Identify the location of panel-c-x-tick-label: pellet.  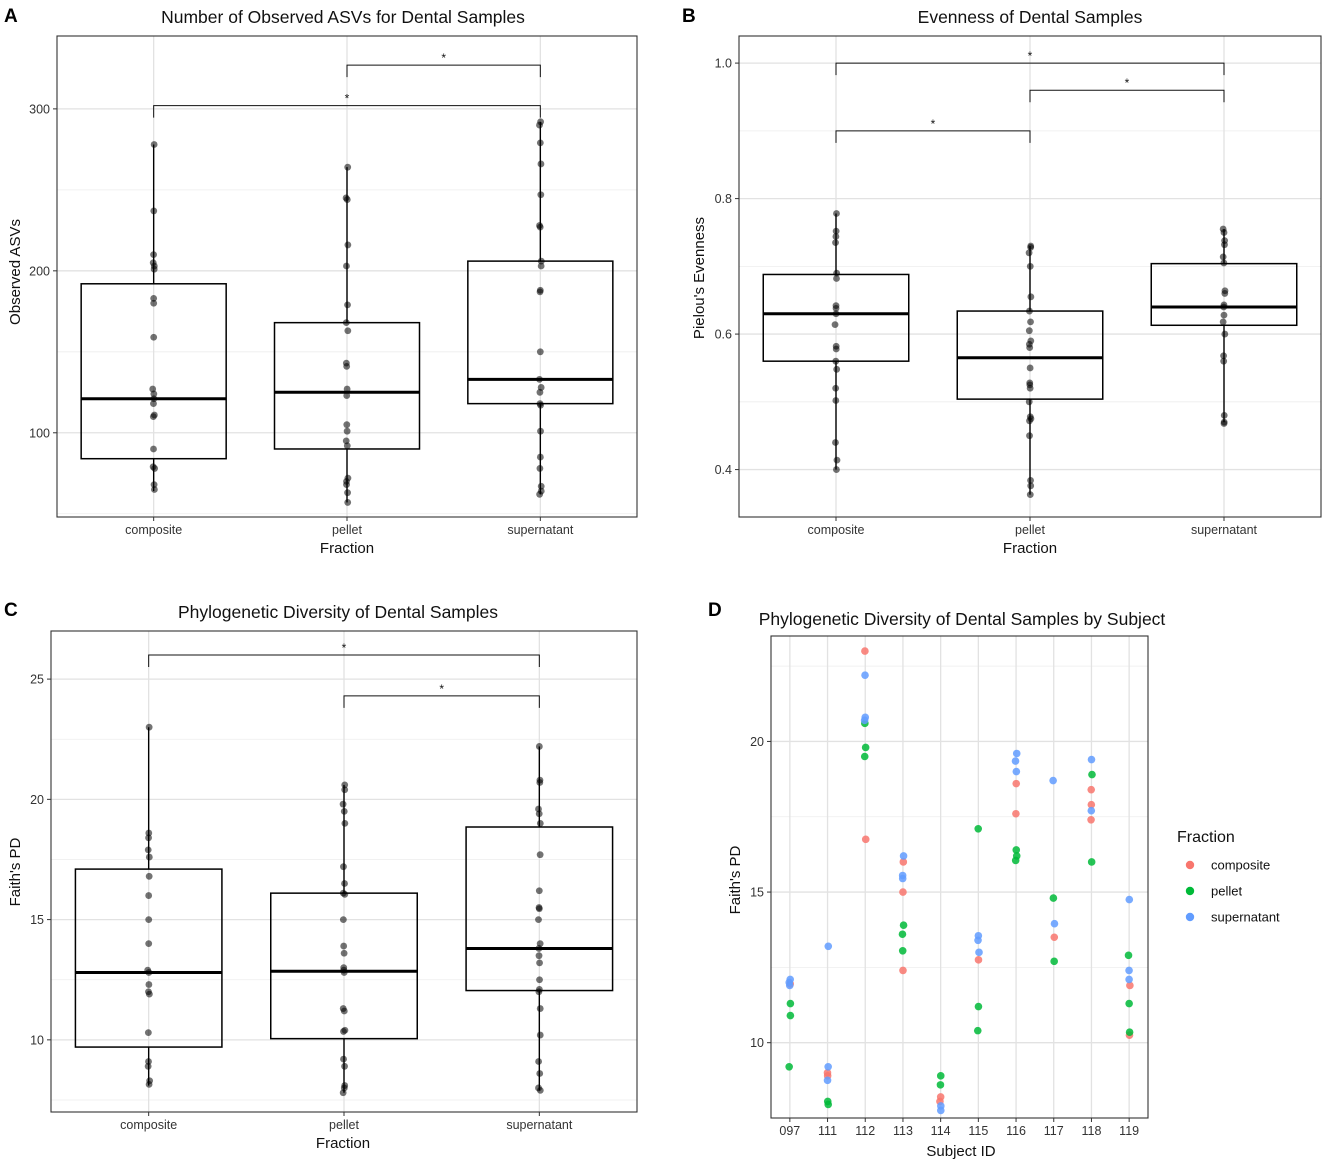
(344, 1125).